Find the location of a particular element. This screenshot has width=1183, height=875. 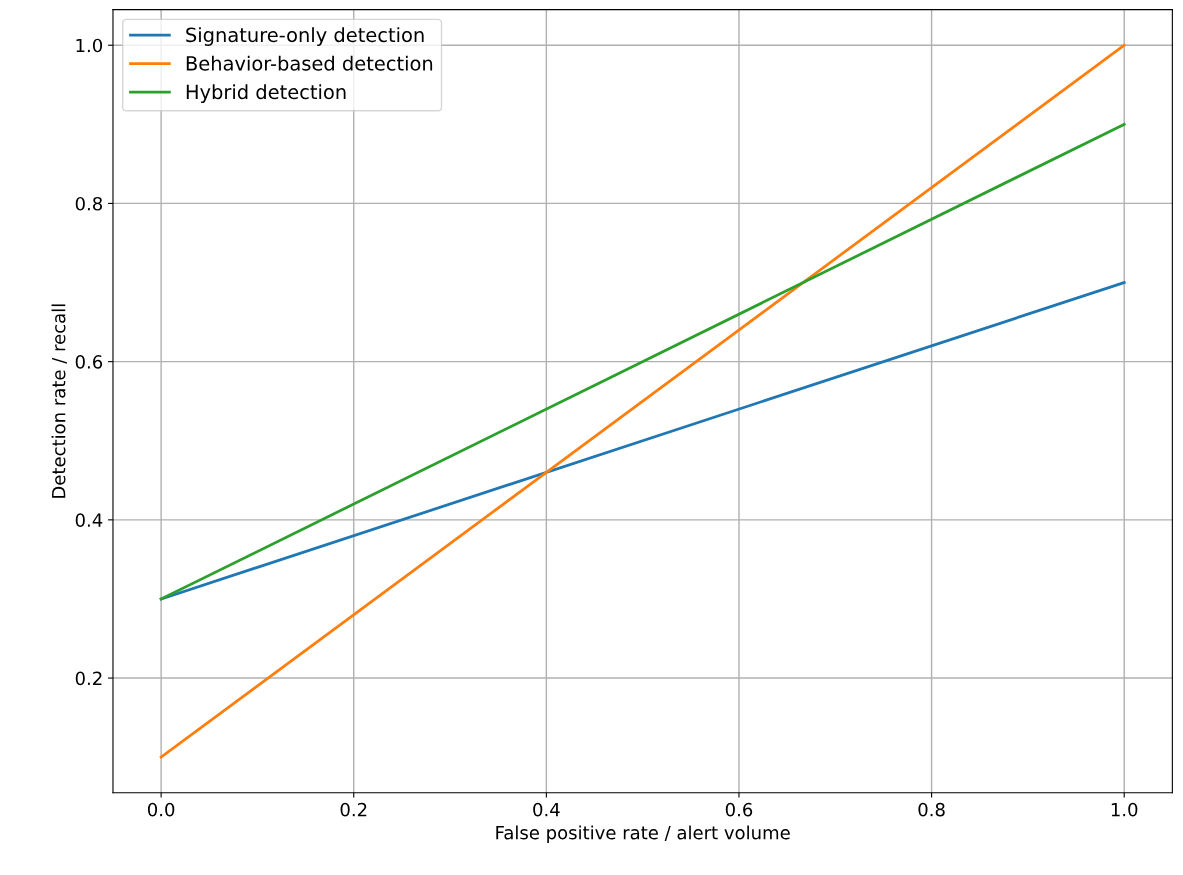

x-tick-label: 0.2 is located at coordinates (353, 809).